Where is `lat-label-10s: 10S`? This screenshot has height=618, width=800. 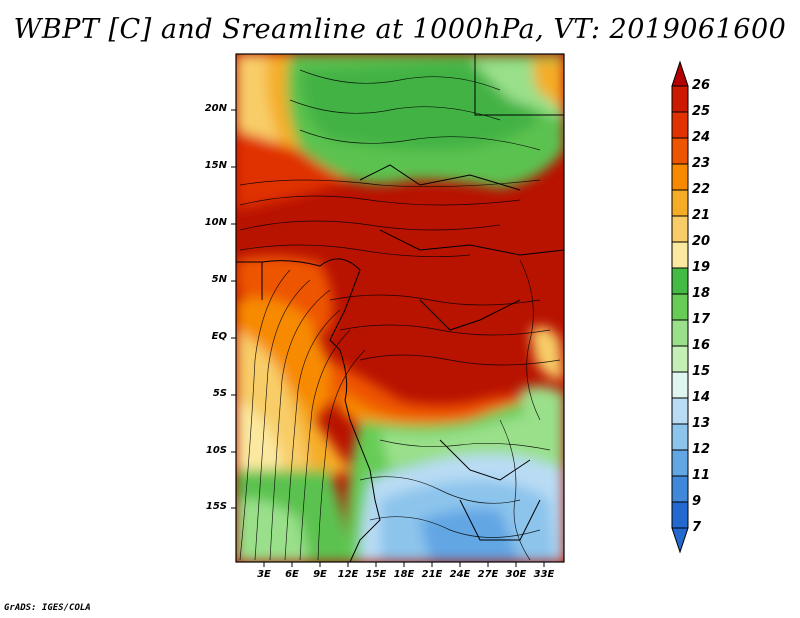
lat-label-10s: 10S is located at coordinates (216, 450).